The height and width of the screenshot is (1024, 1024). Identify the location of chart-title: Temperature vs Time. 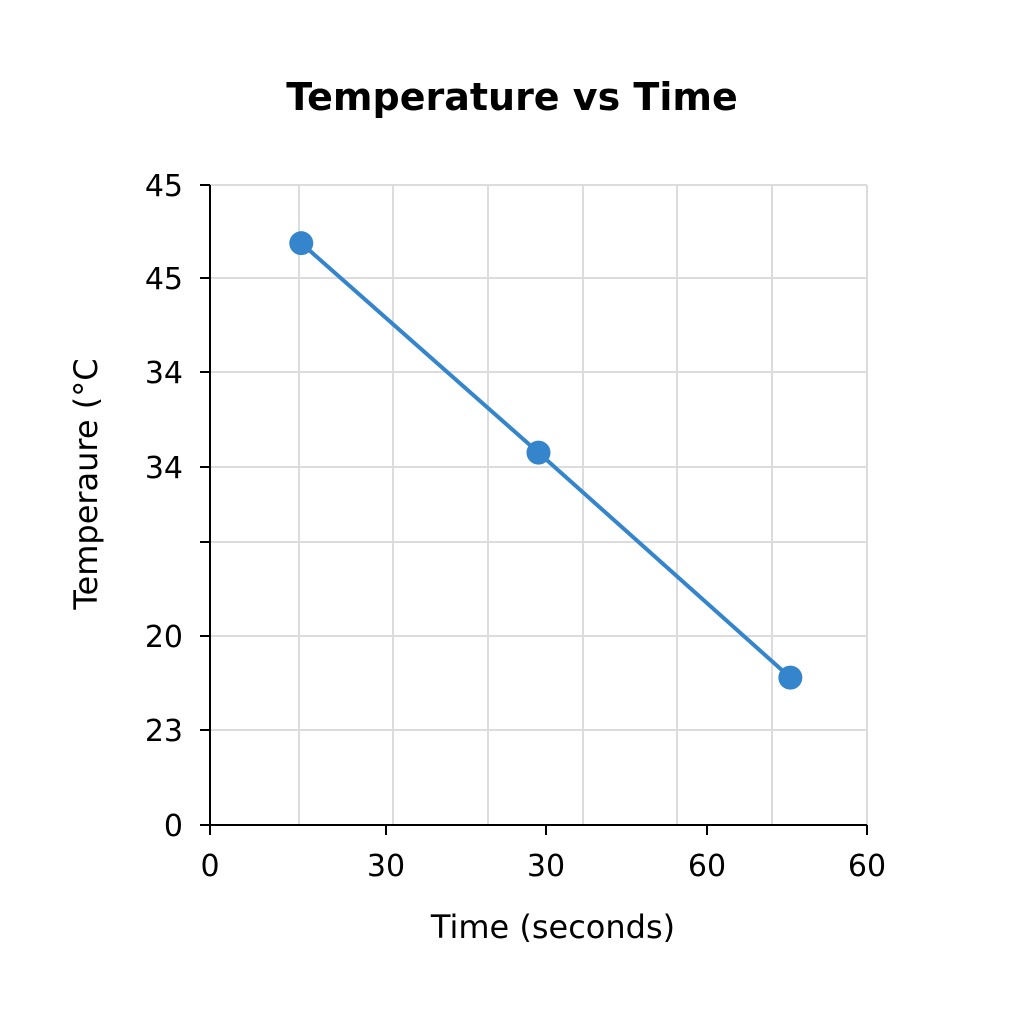
(512, 97).